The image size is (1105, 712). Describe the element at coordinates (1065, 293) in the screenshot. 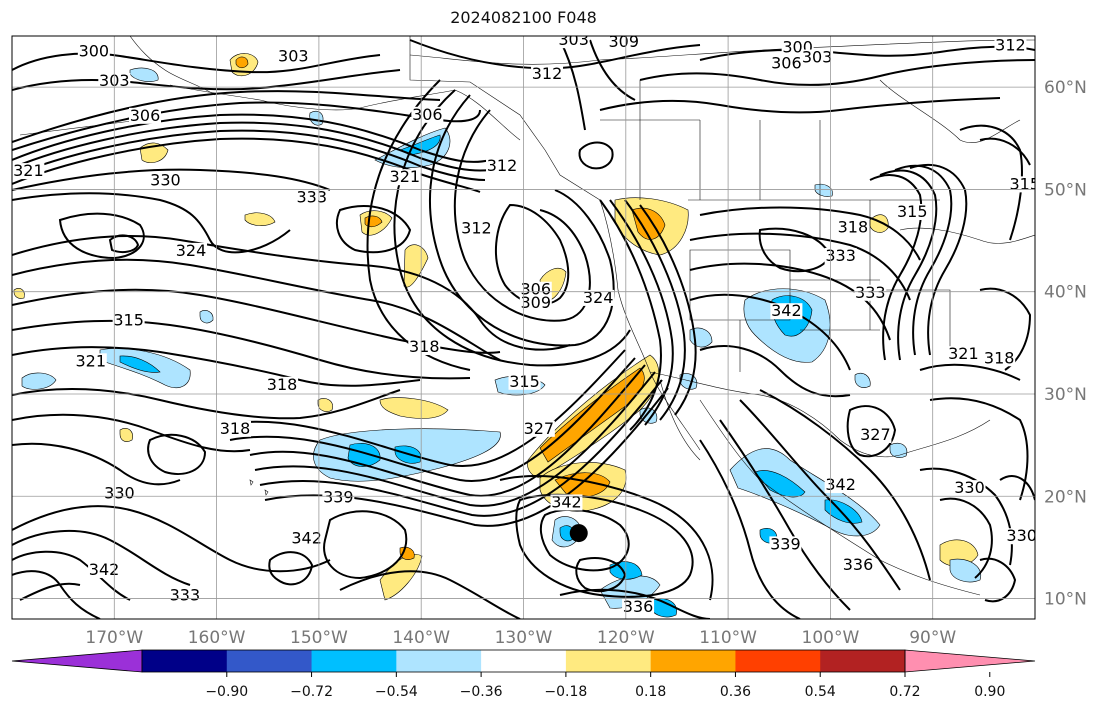

I see `lat-tick-label: 40°N` at that location.